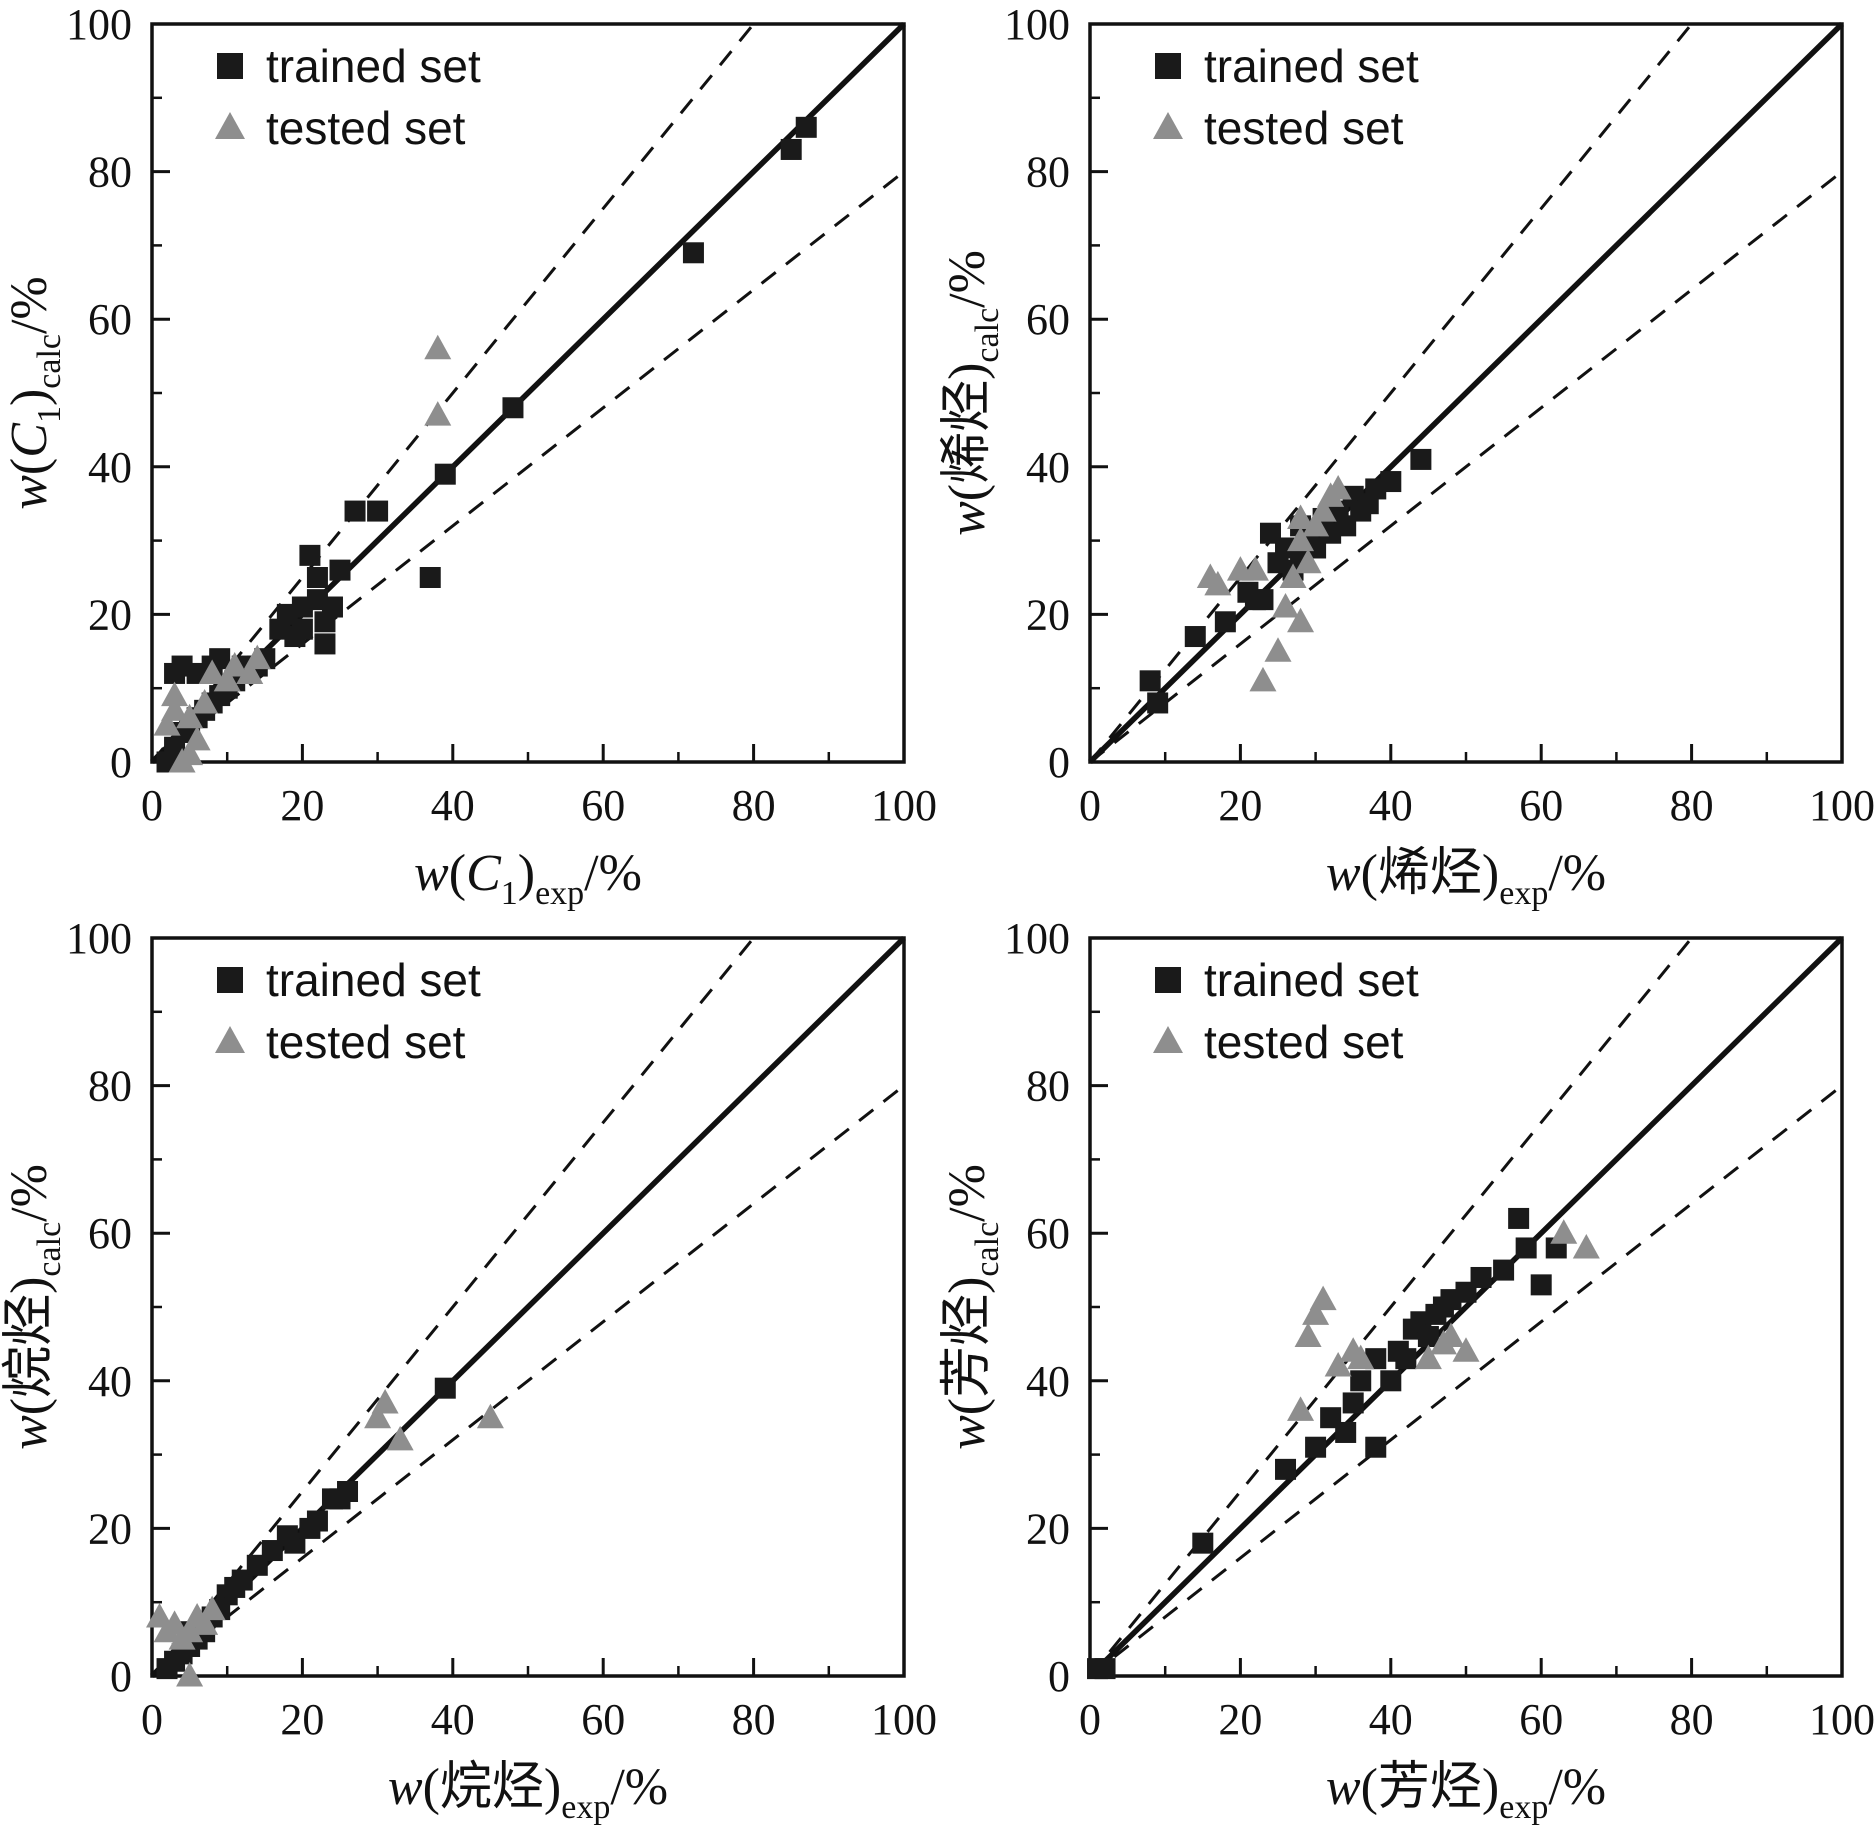 This screenshot has height=1829, width=1876. What do you see at coordinates (1466, 1792) in the screenshot?
I see `x-axis-label: w(芳烃)exp/%` at bounding box center [1466, 1792].